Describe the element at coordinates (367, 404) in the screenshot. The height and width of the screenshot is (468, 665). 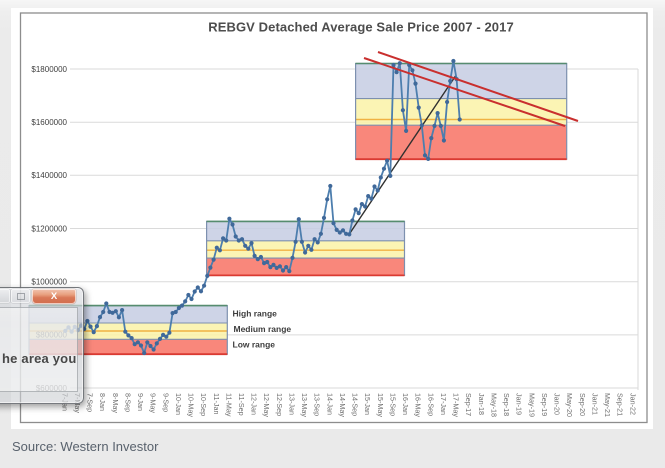
I see `svg-text: 15-Jan` at that location.